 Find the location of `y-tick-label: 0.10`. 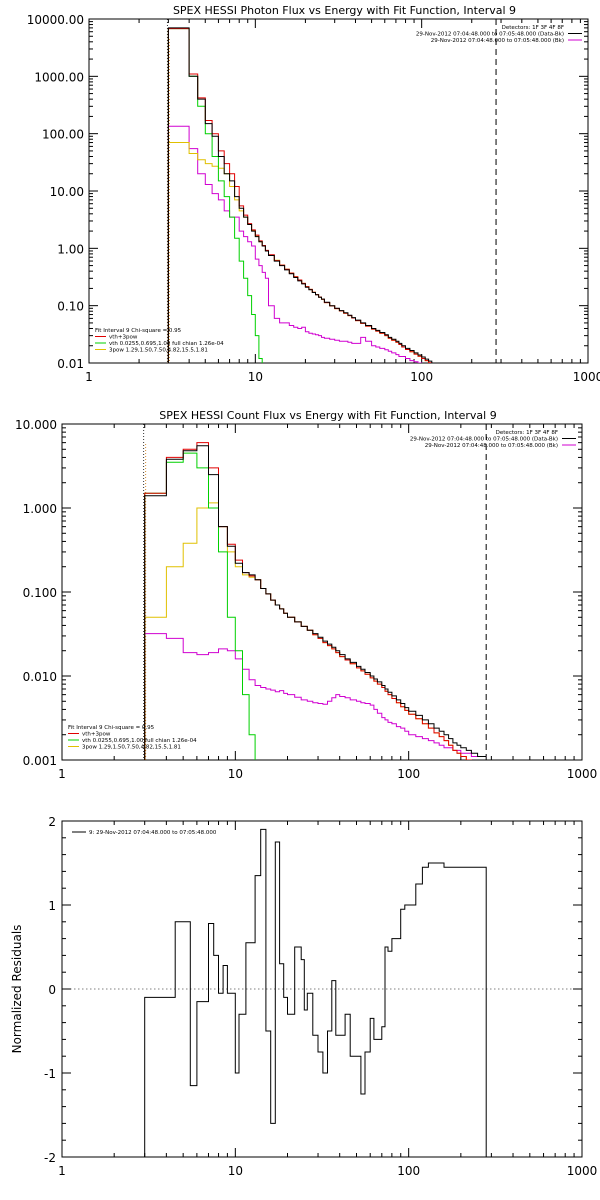

y-tick-label: 0.10 is located at coordinates (70, 307).